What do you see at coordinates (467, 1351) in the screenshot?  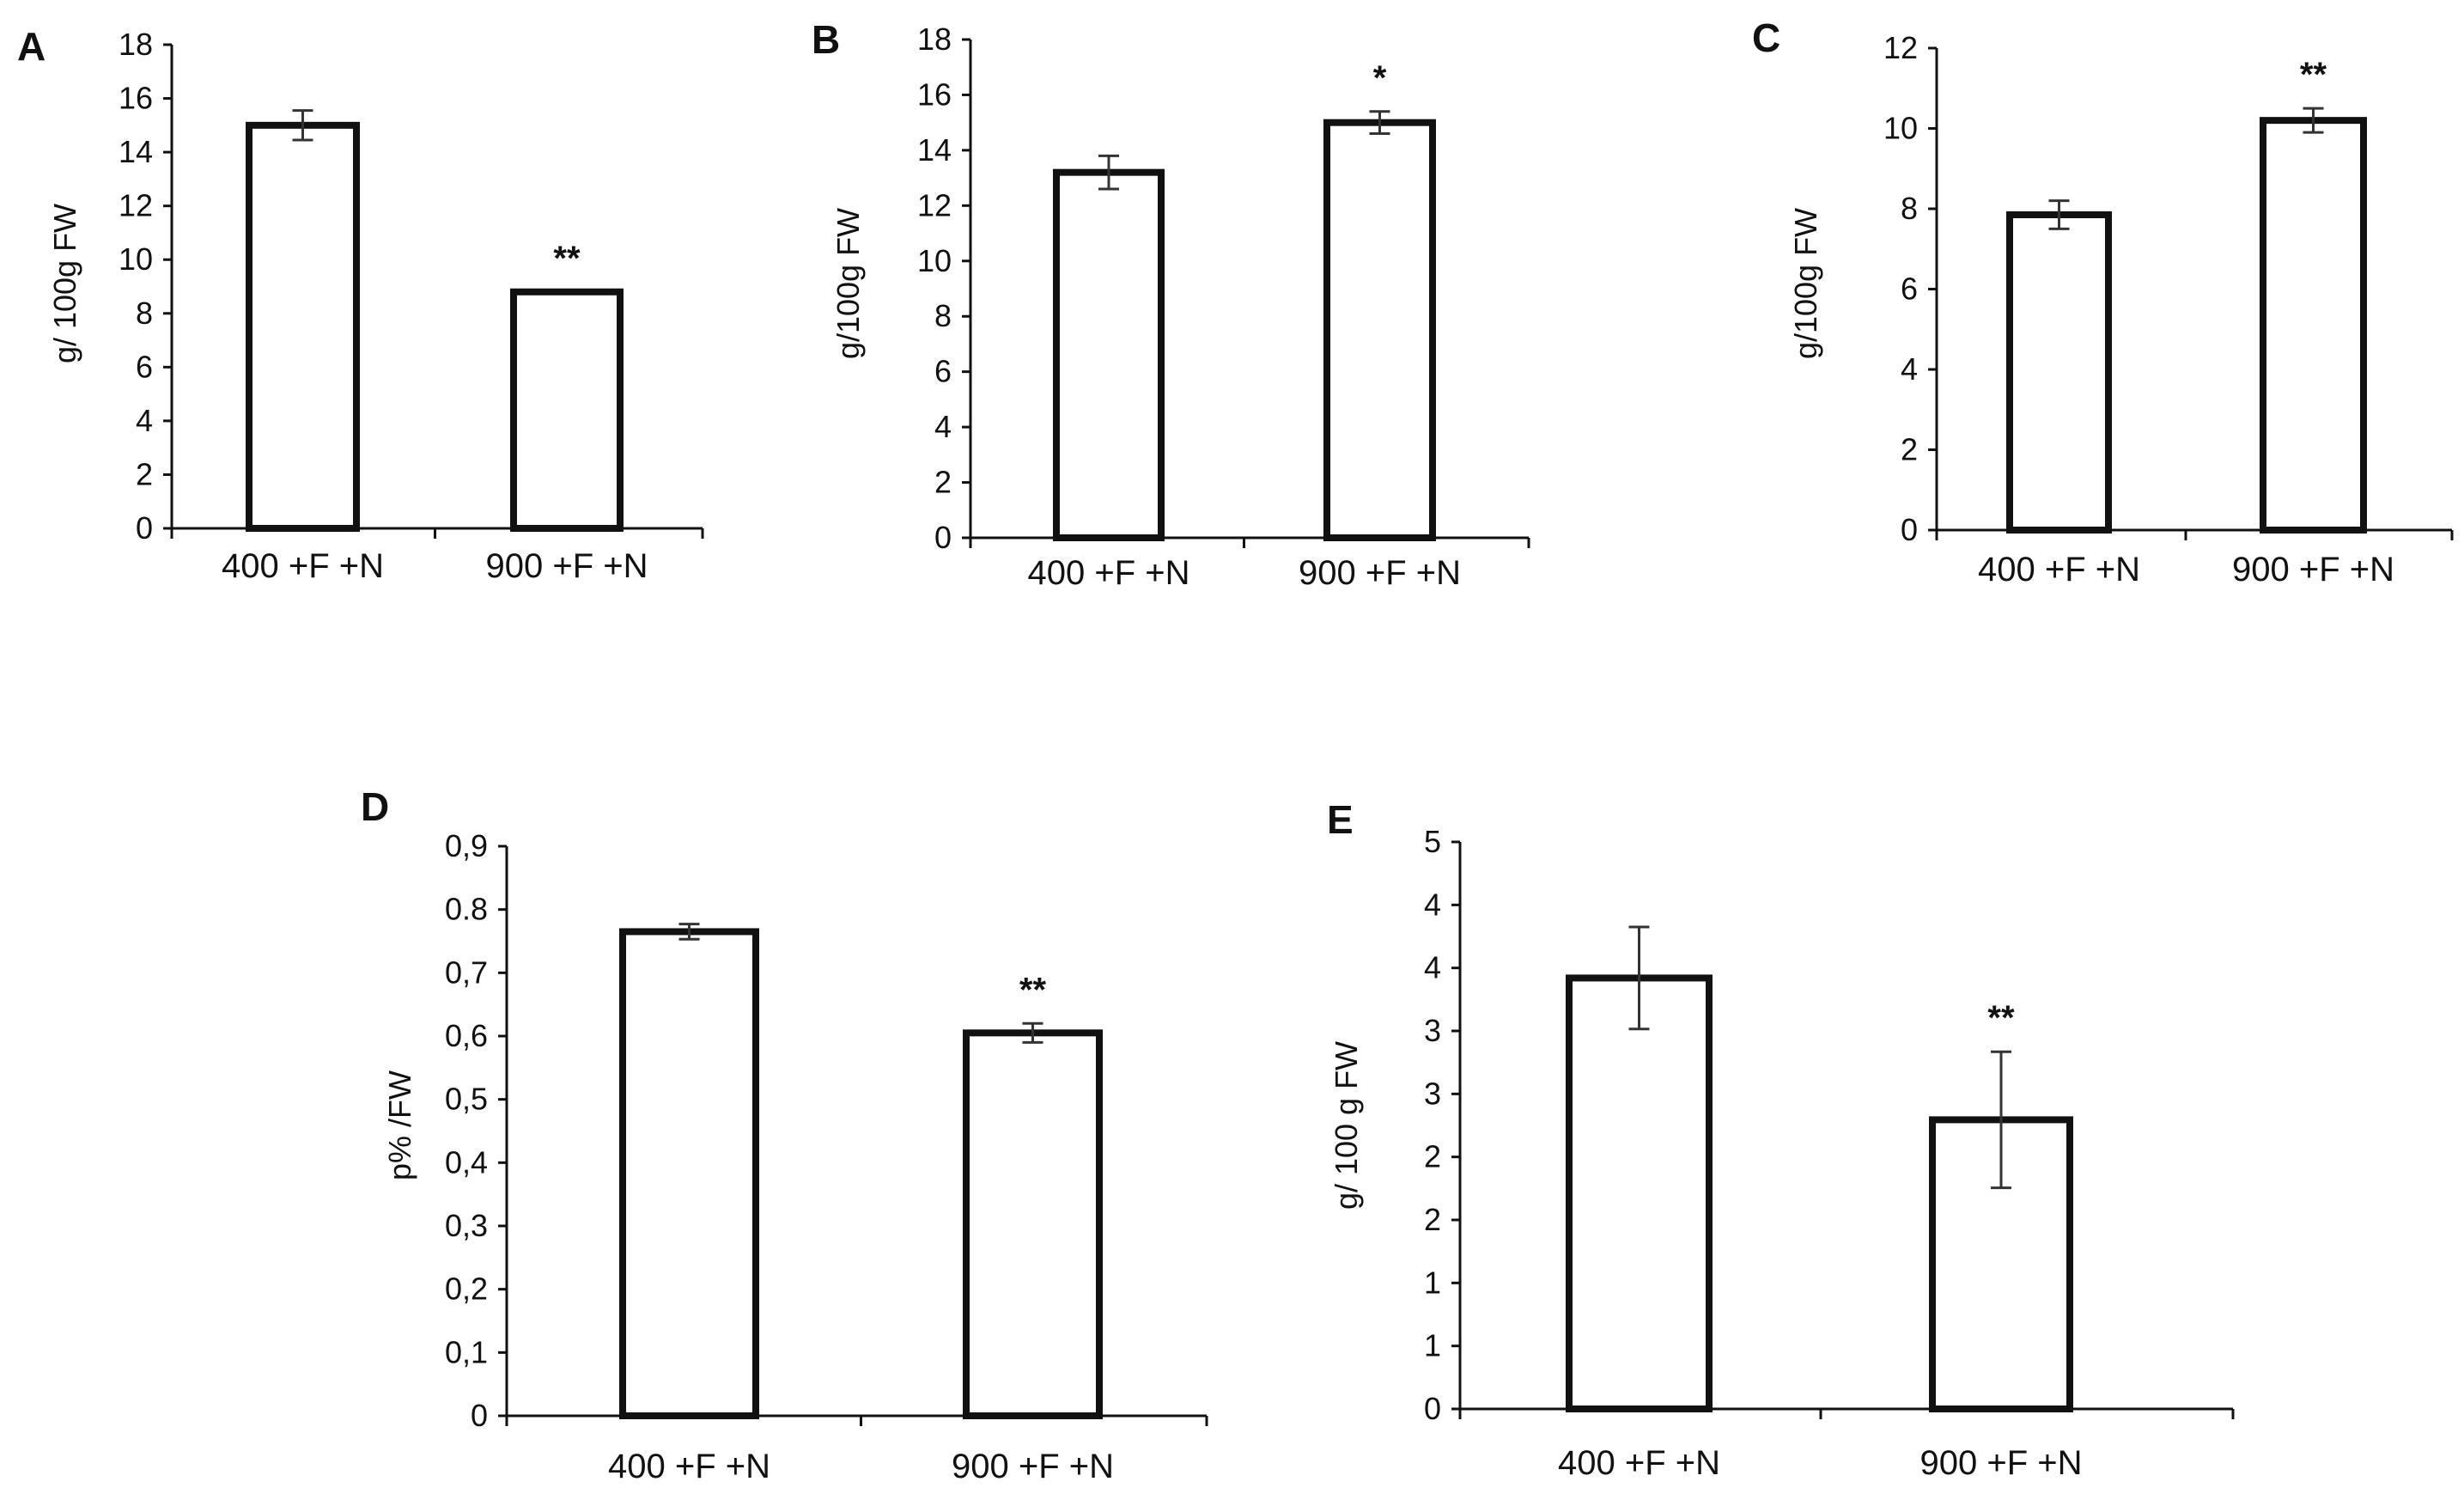 I see `y-tick-label-d: 0,1` at bounding box center [467, 1351].